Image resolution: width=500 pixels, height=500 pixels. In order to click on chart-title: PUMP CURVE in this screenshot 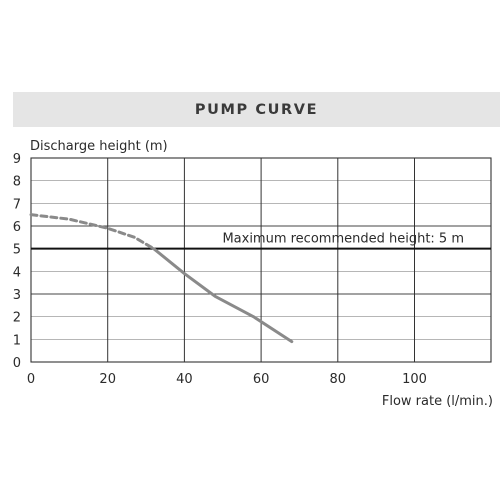, I will do `click(256, 109)`.